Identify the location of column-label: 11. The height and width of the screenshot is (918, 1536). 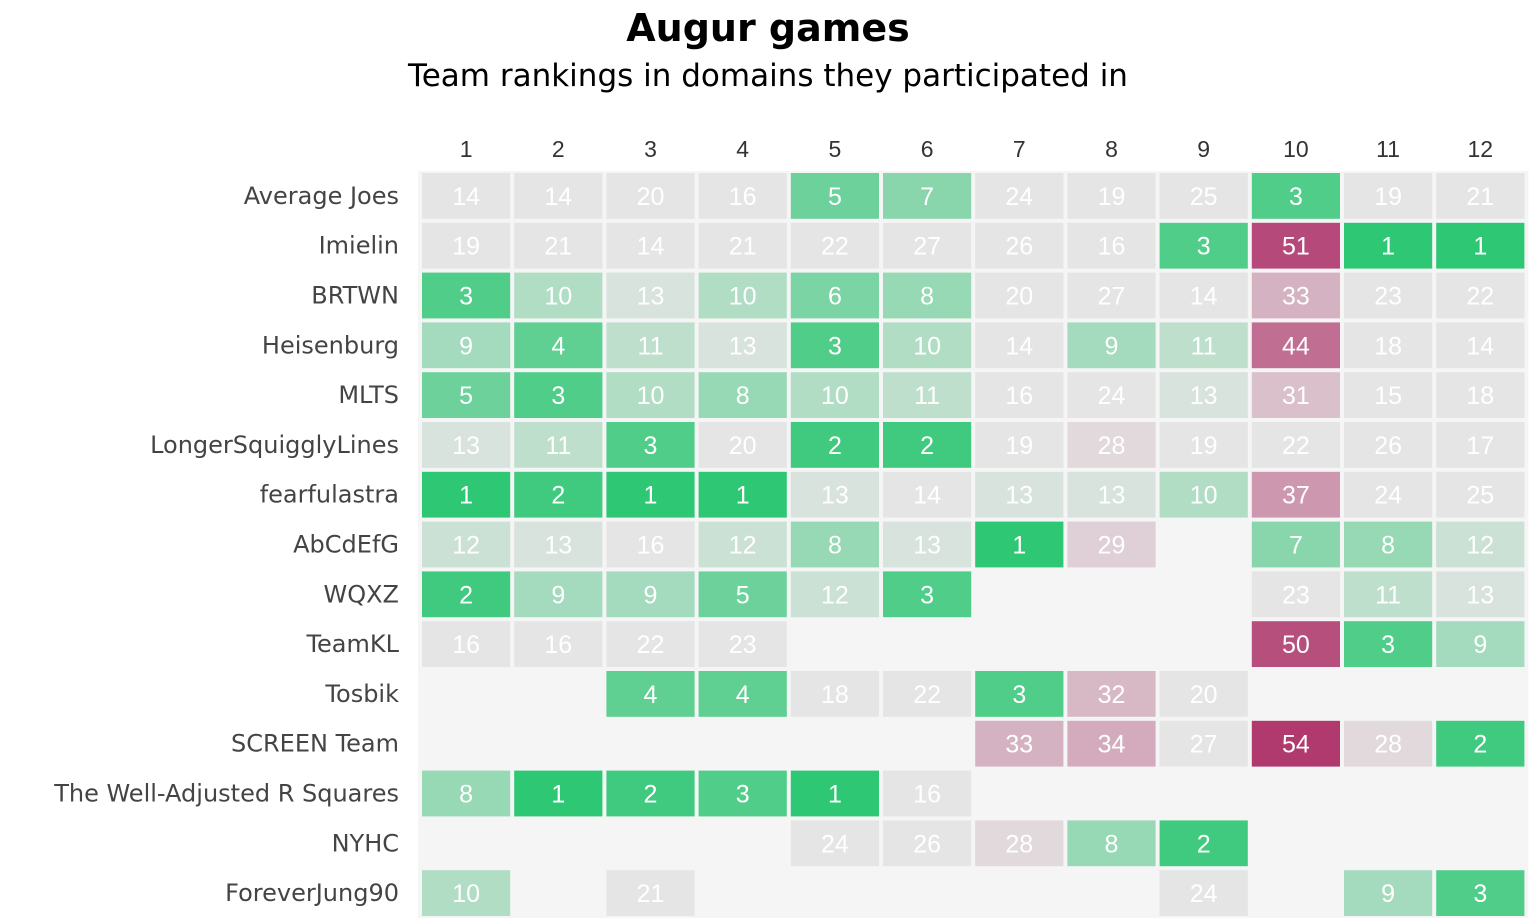
(1388, 149).